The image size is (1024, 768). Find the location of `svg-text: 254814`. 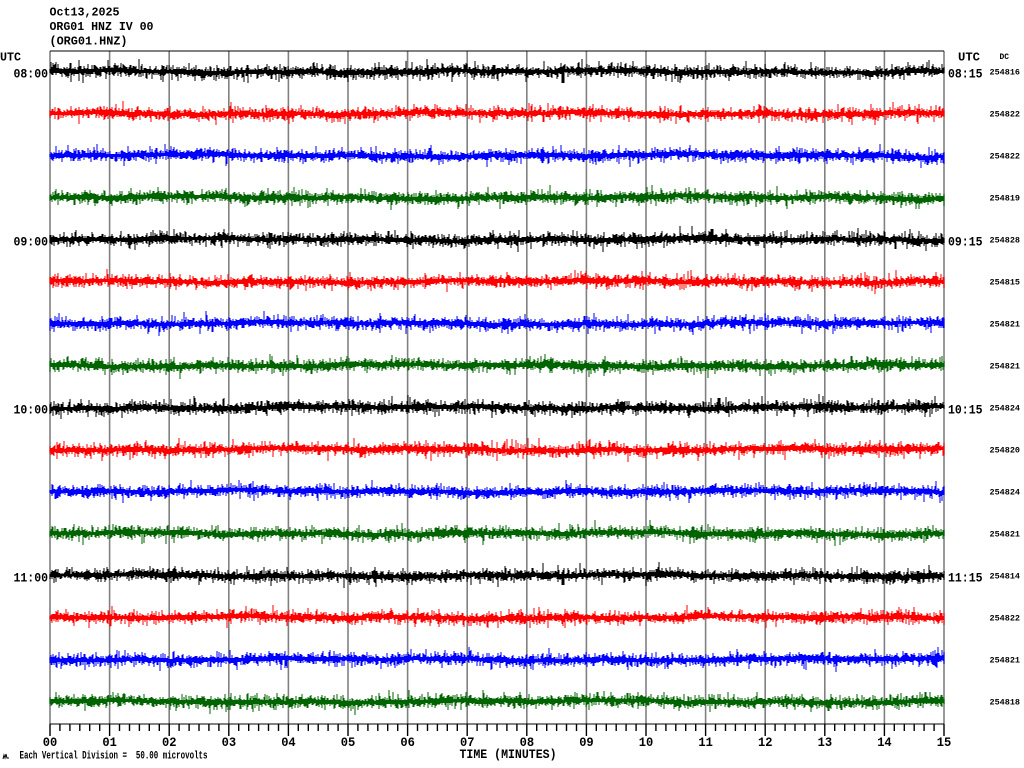

svg-text: 254814 is located at coordinates (1005, 577).